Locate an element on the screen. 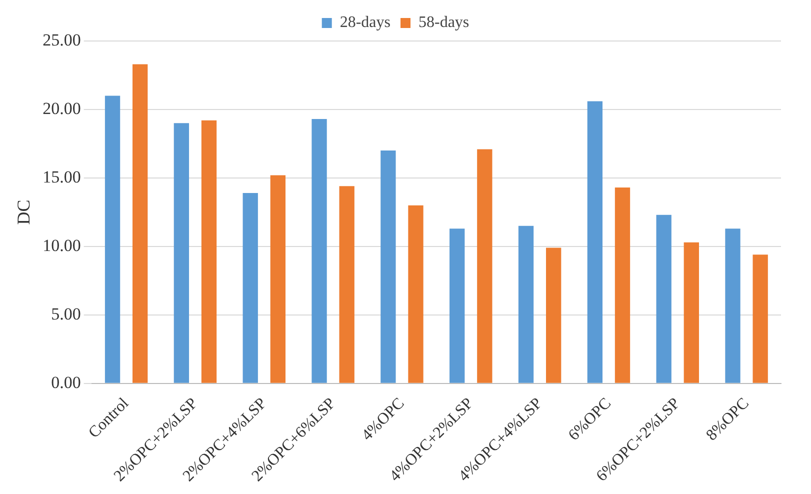 This screenshot has width=811, height=494. y-tick-label: 15.00 is located at coordinates (61, 176).